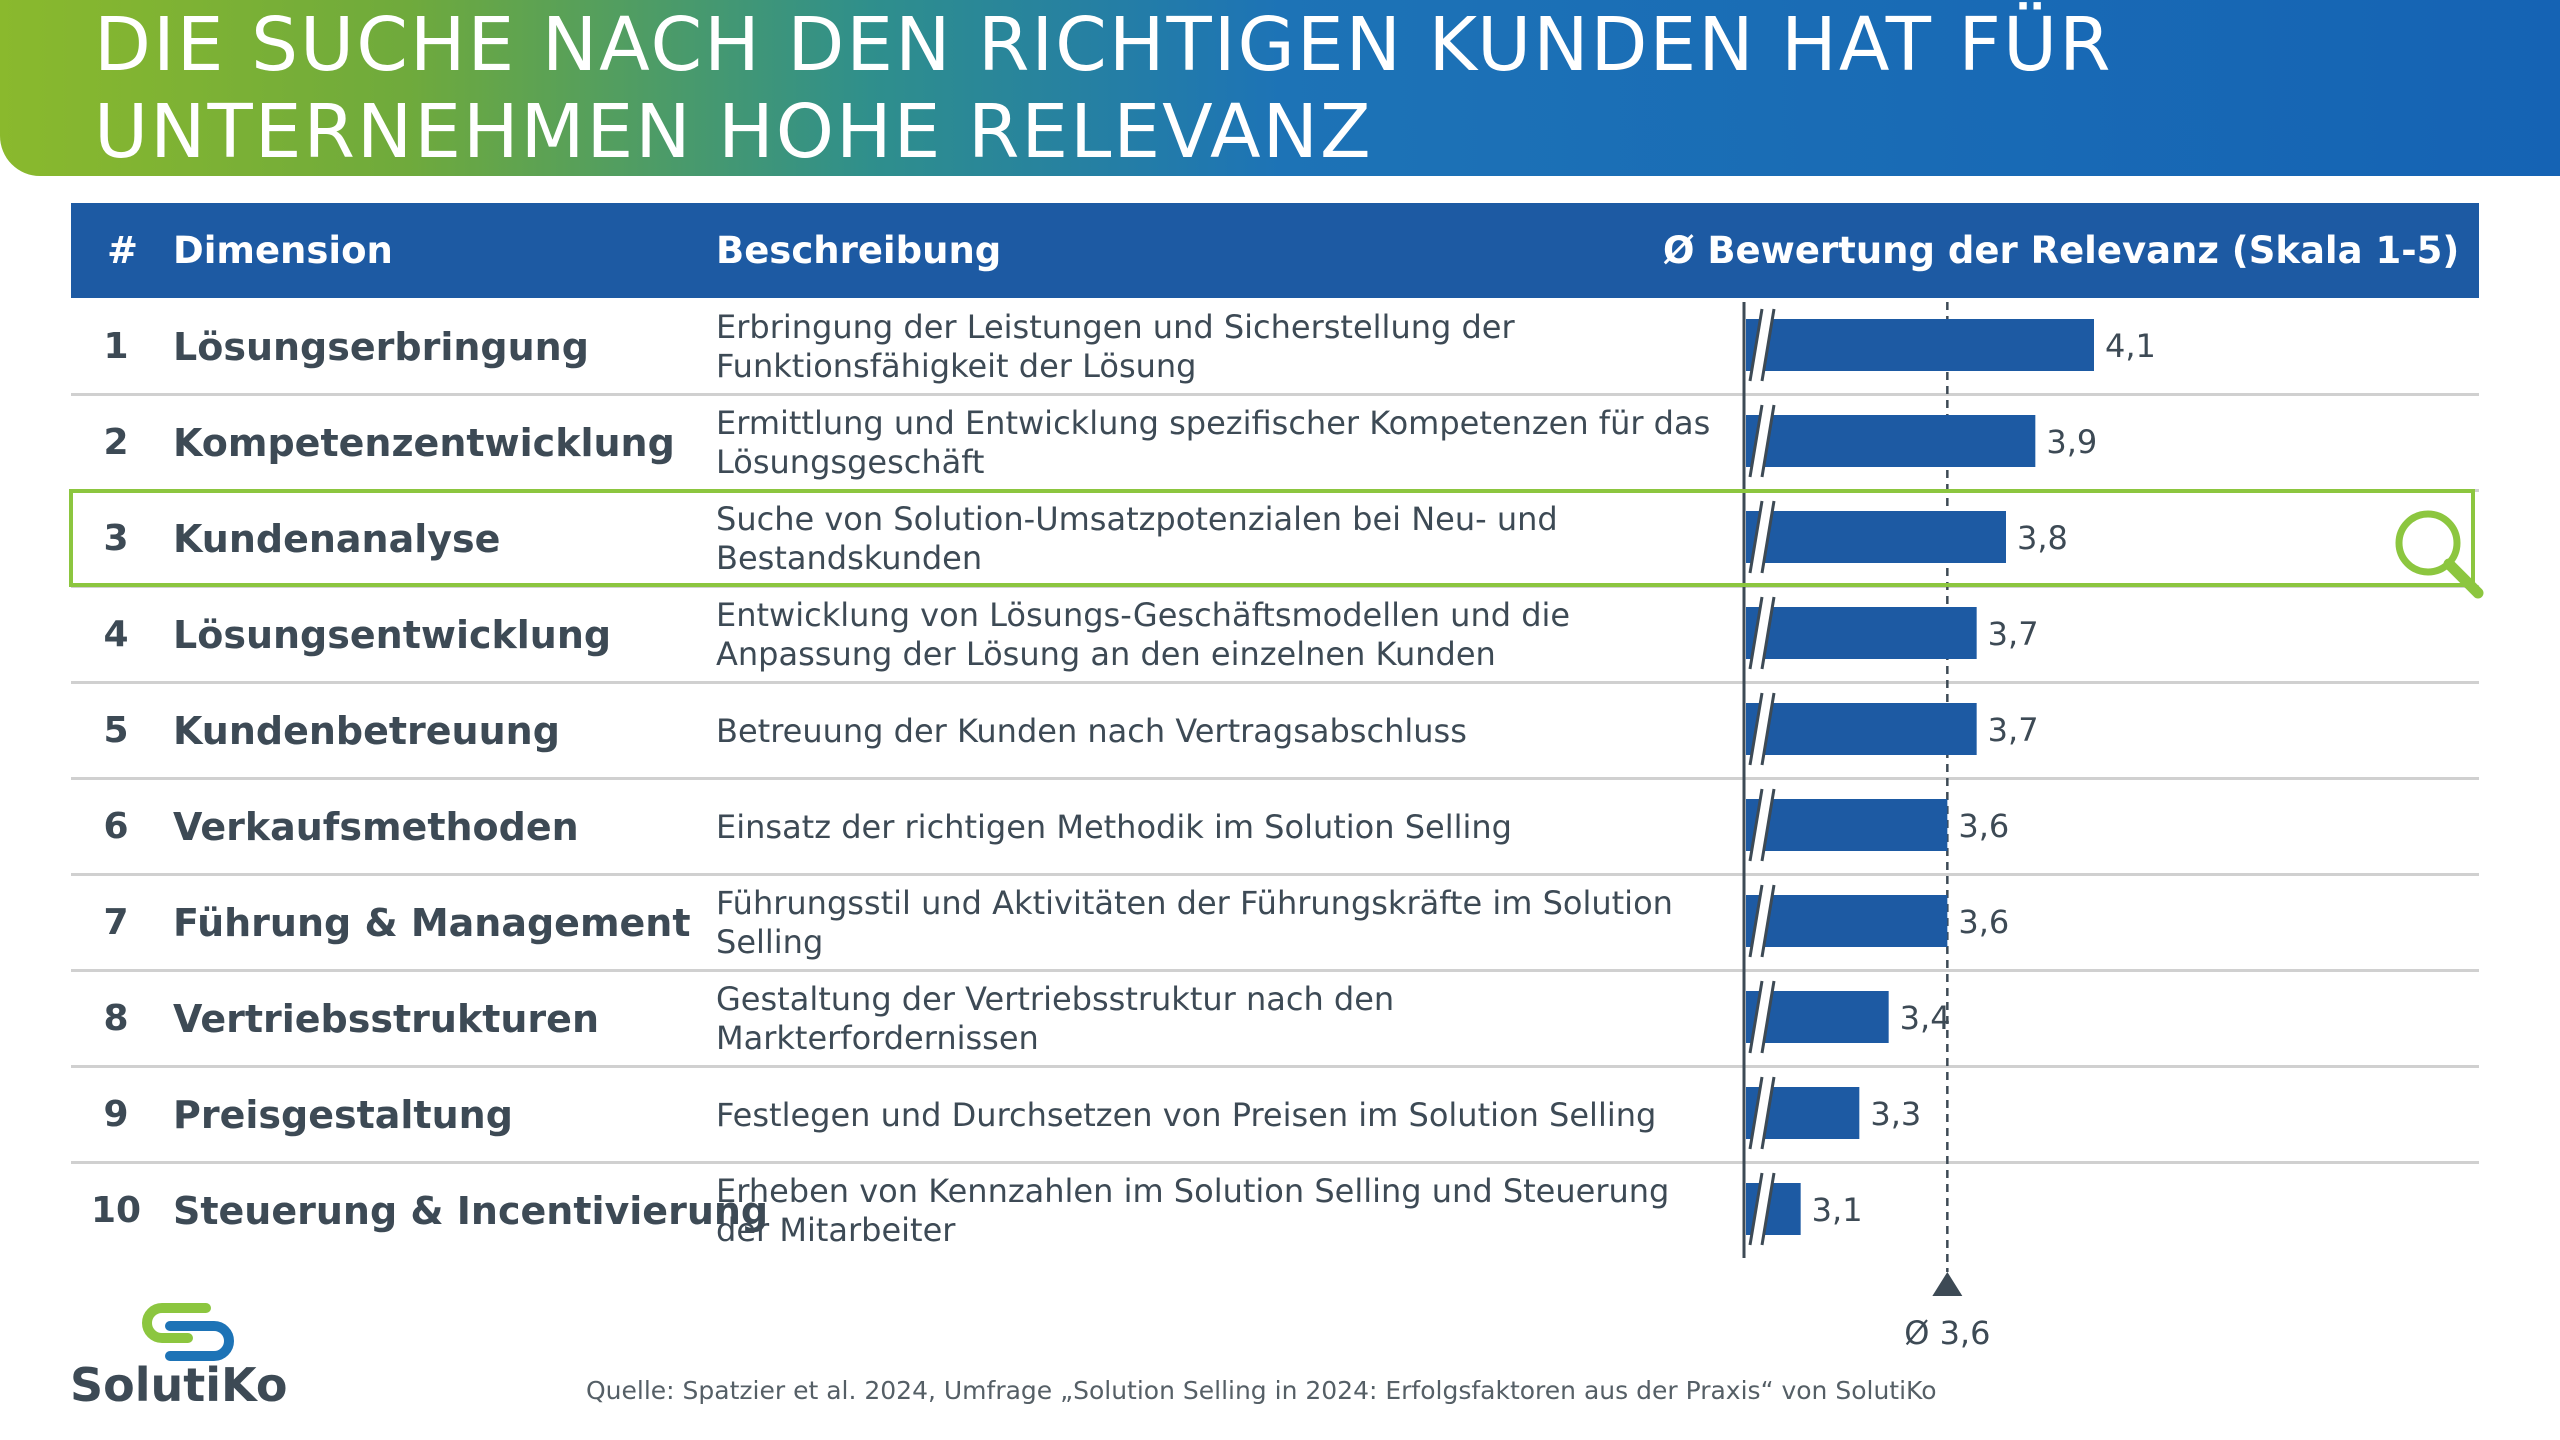  What do you see at coordinates (432, 923) in the screenshot?
I see `row-dimension: Führung & Management` at bounding box center [432, 923].